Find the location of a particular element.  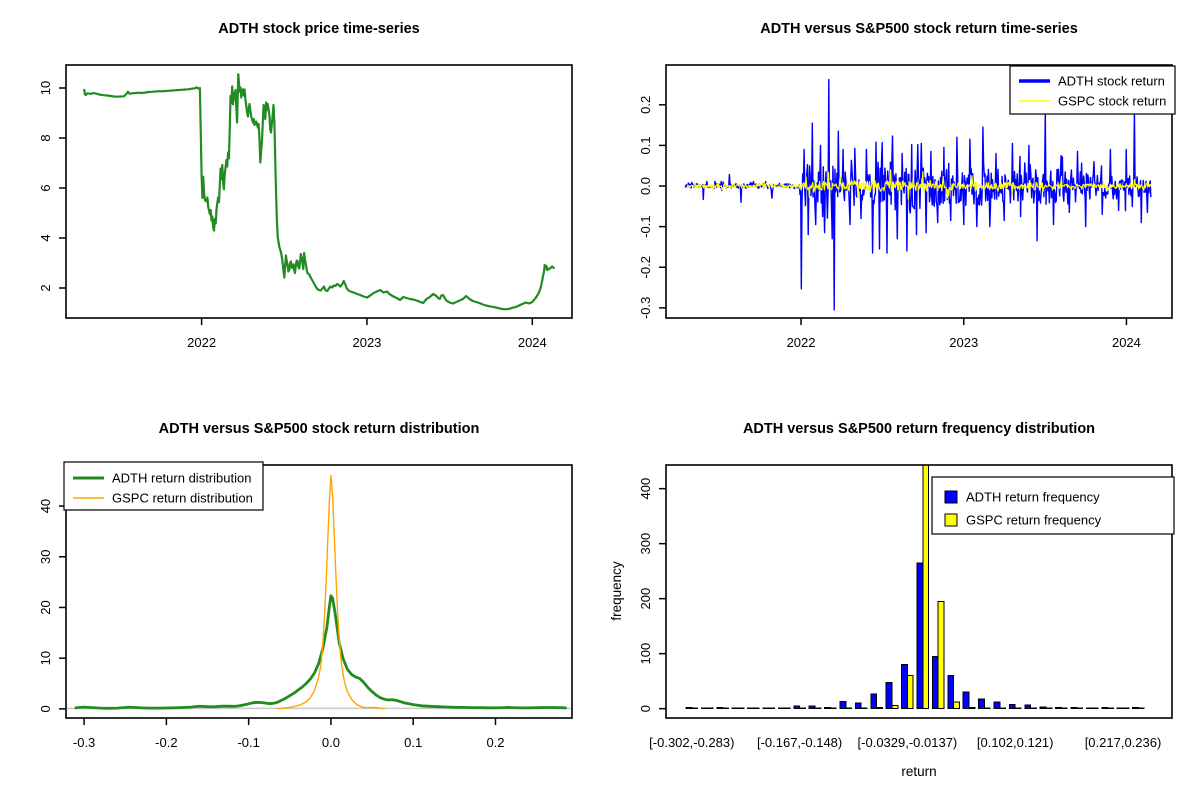

legend: ADTH stock return GSPC stock return is located at coordinates (1092, 90).